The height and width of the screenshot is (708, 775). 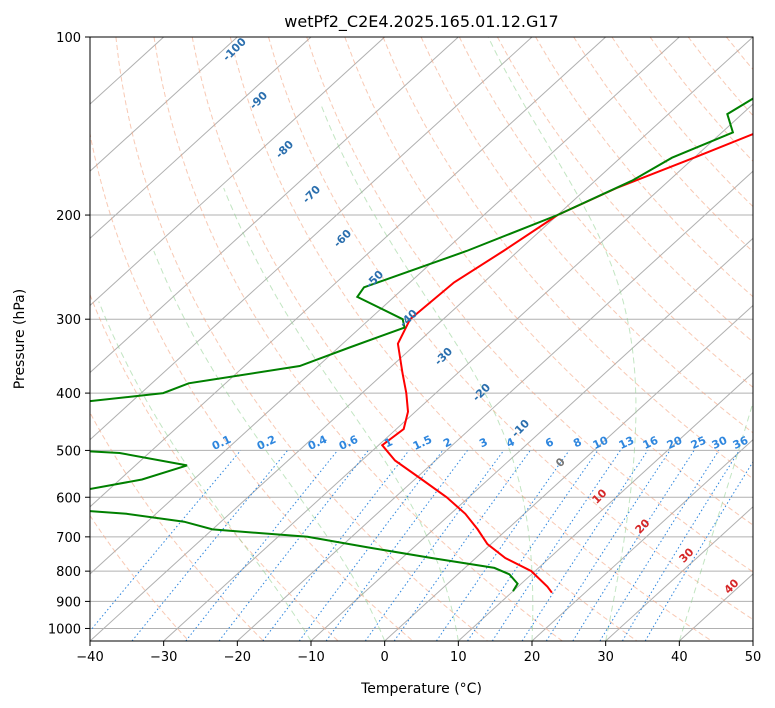 What do you see at coordinates (520, 428) in the screenshot?
I see `dry-adiabat-label: -10` at bounding box center [520, 428].